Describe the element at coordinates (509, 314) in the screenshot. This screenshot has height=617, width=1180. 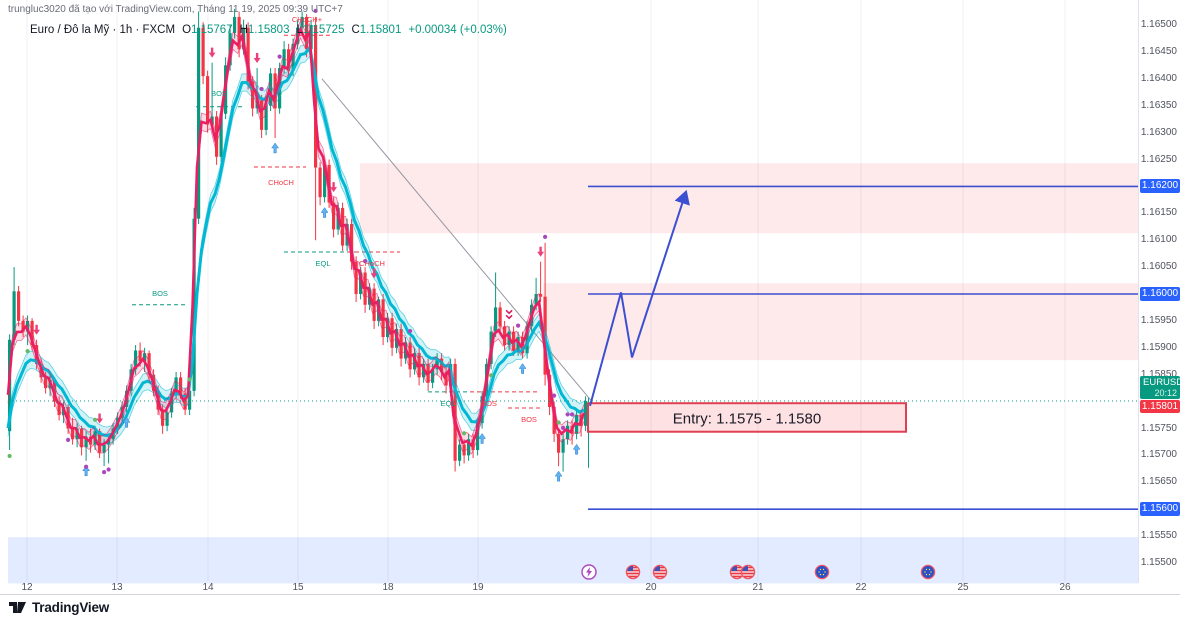
I see `double-down-arrow-icon` at that location.